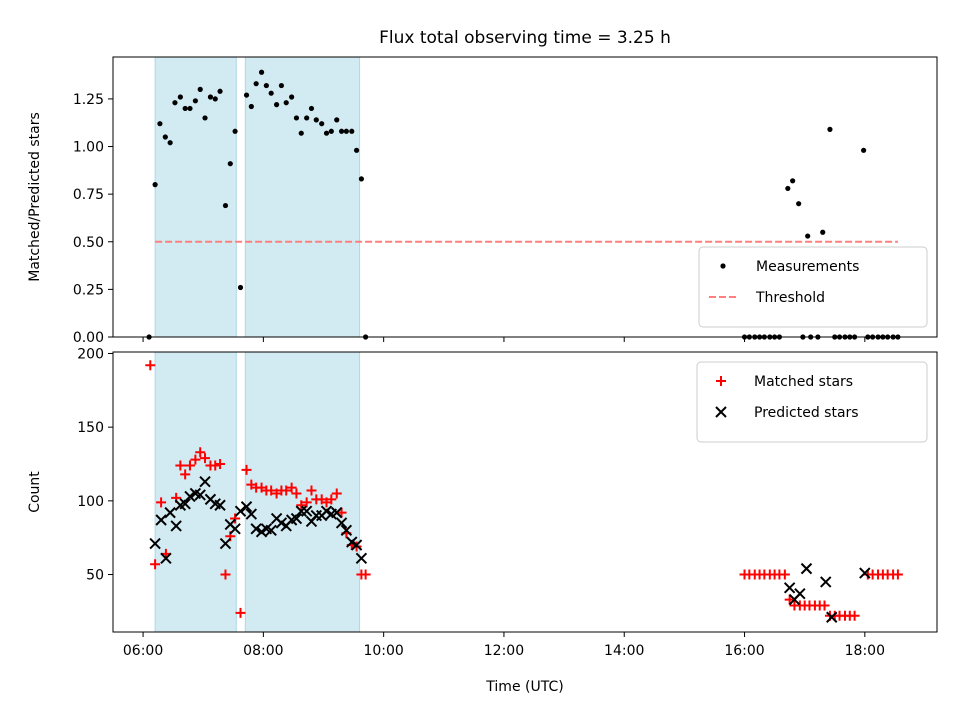 This screenshot has width=960, height=720. What do you see at coordinates (90, 502) in the screenshot?
I see `y-tick-label: 100` at bounding box center [90, 502].